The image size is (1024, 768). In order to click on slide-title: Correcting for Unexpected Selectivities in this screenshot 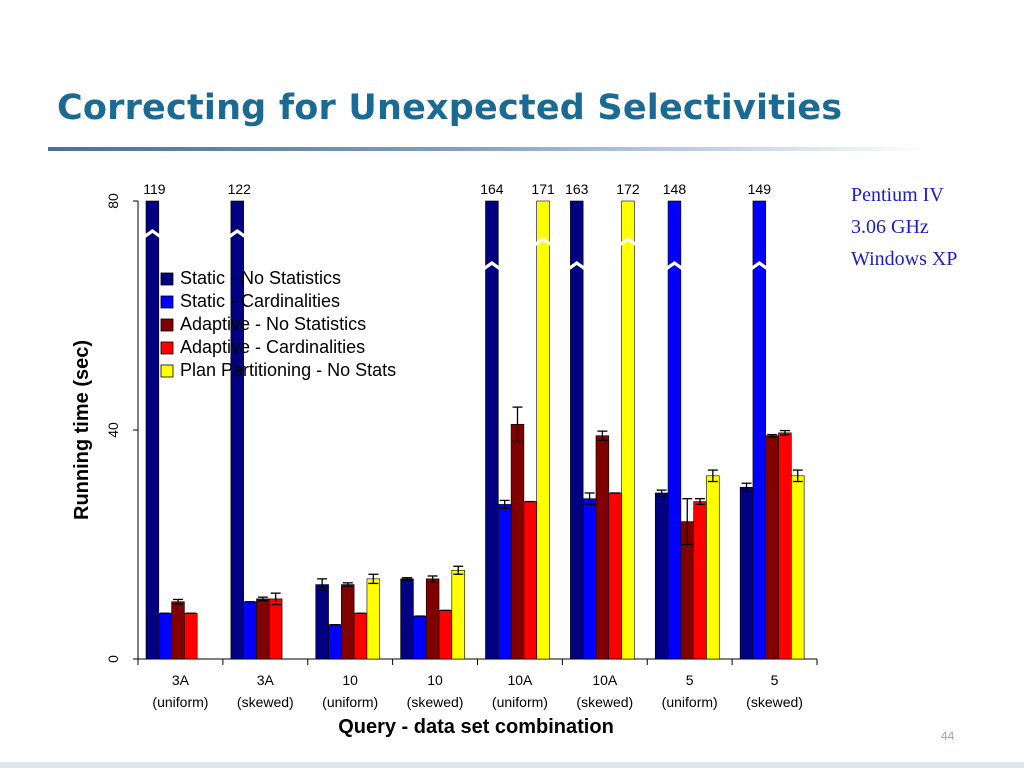, I will do `click(450, 108)`.